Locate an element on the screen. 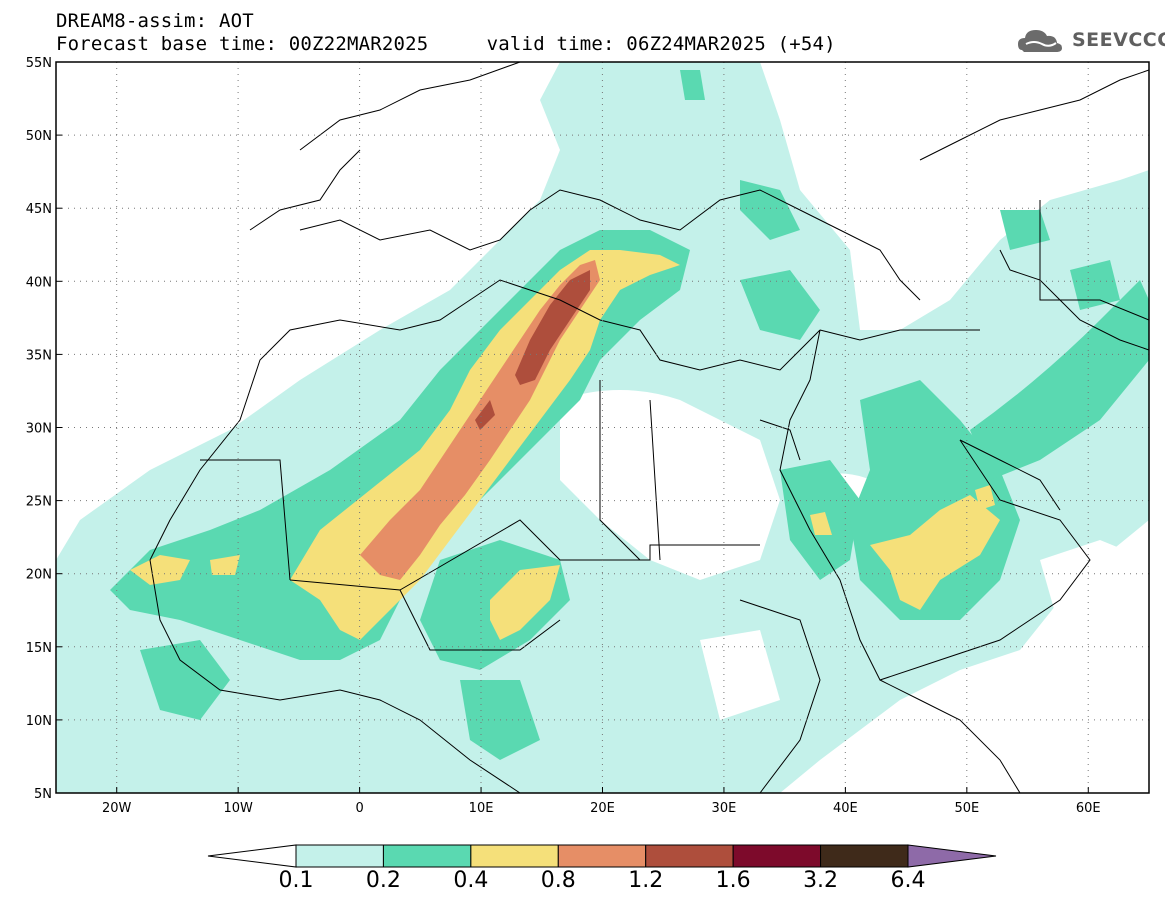 The image size is (1165, 905). logo-text: SEEVCCC is located at coordinates (1118, 40).